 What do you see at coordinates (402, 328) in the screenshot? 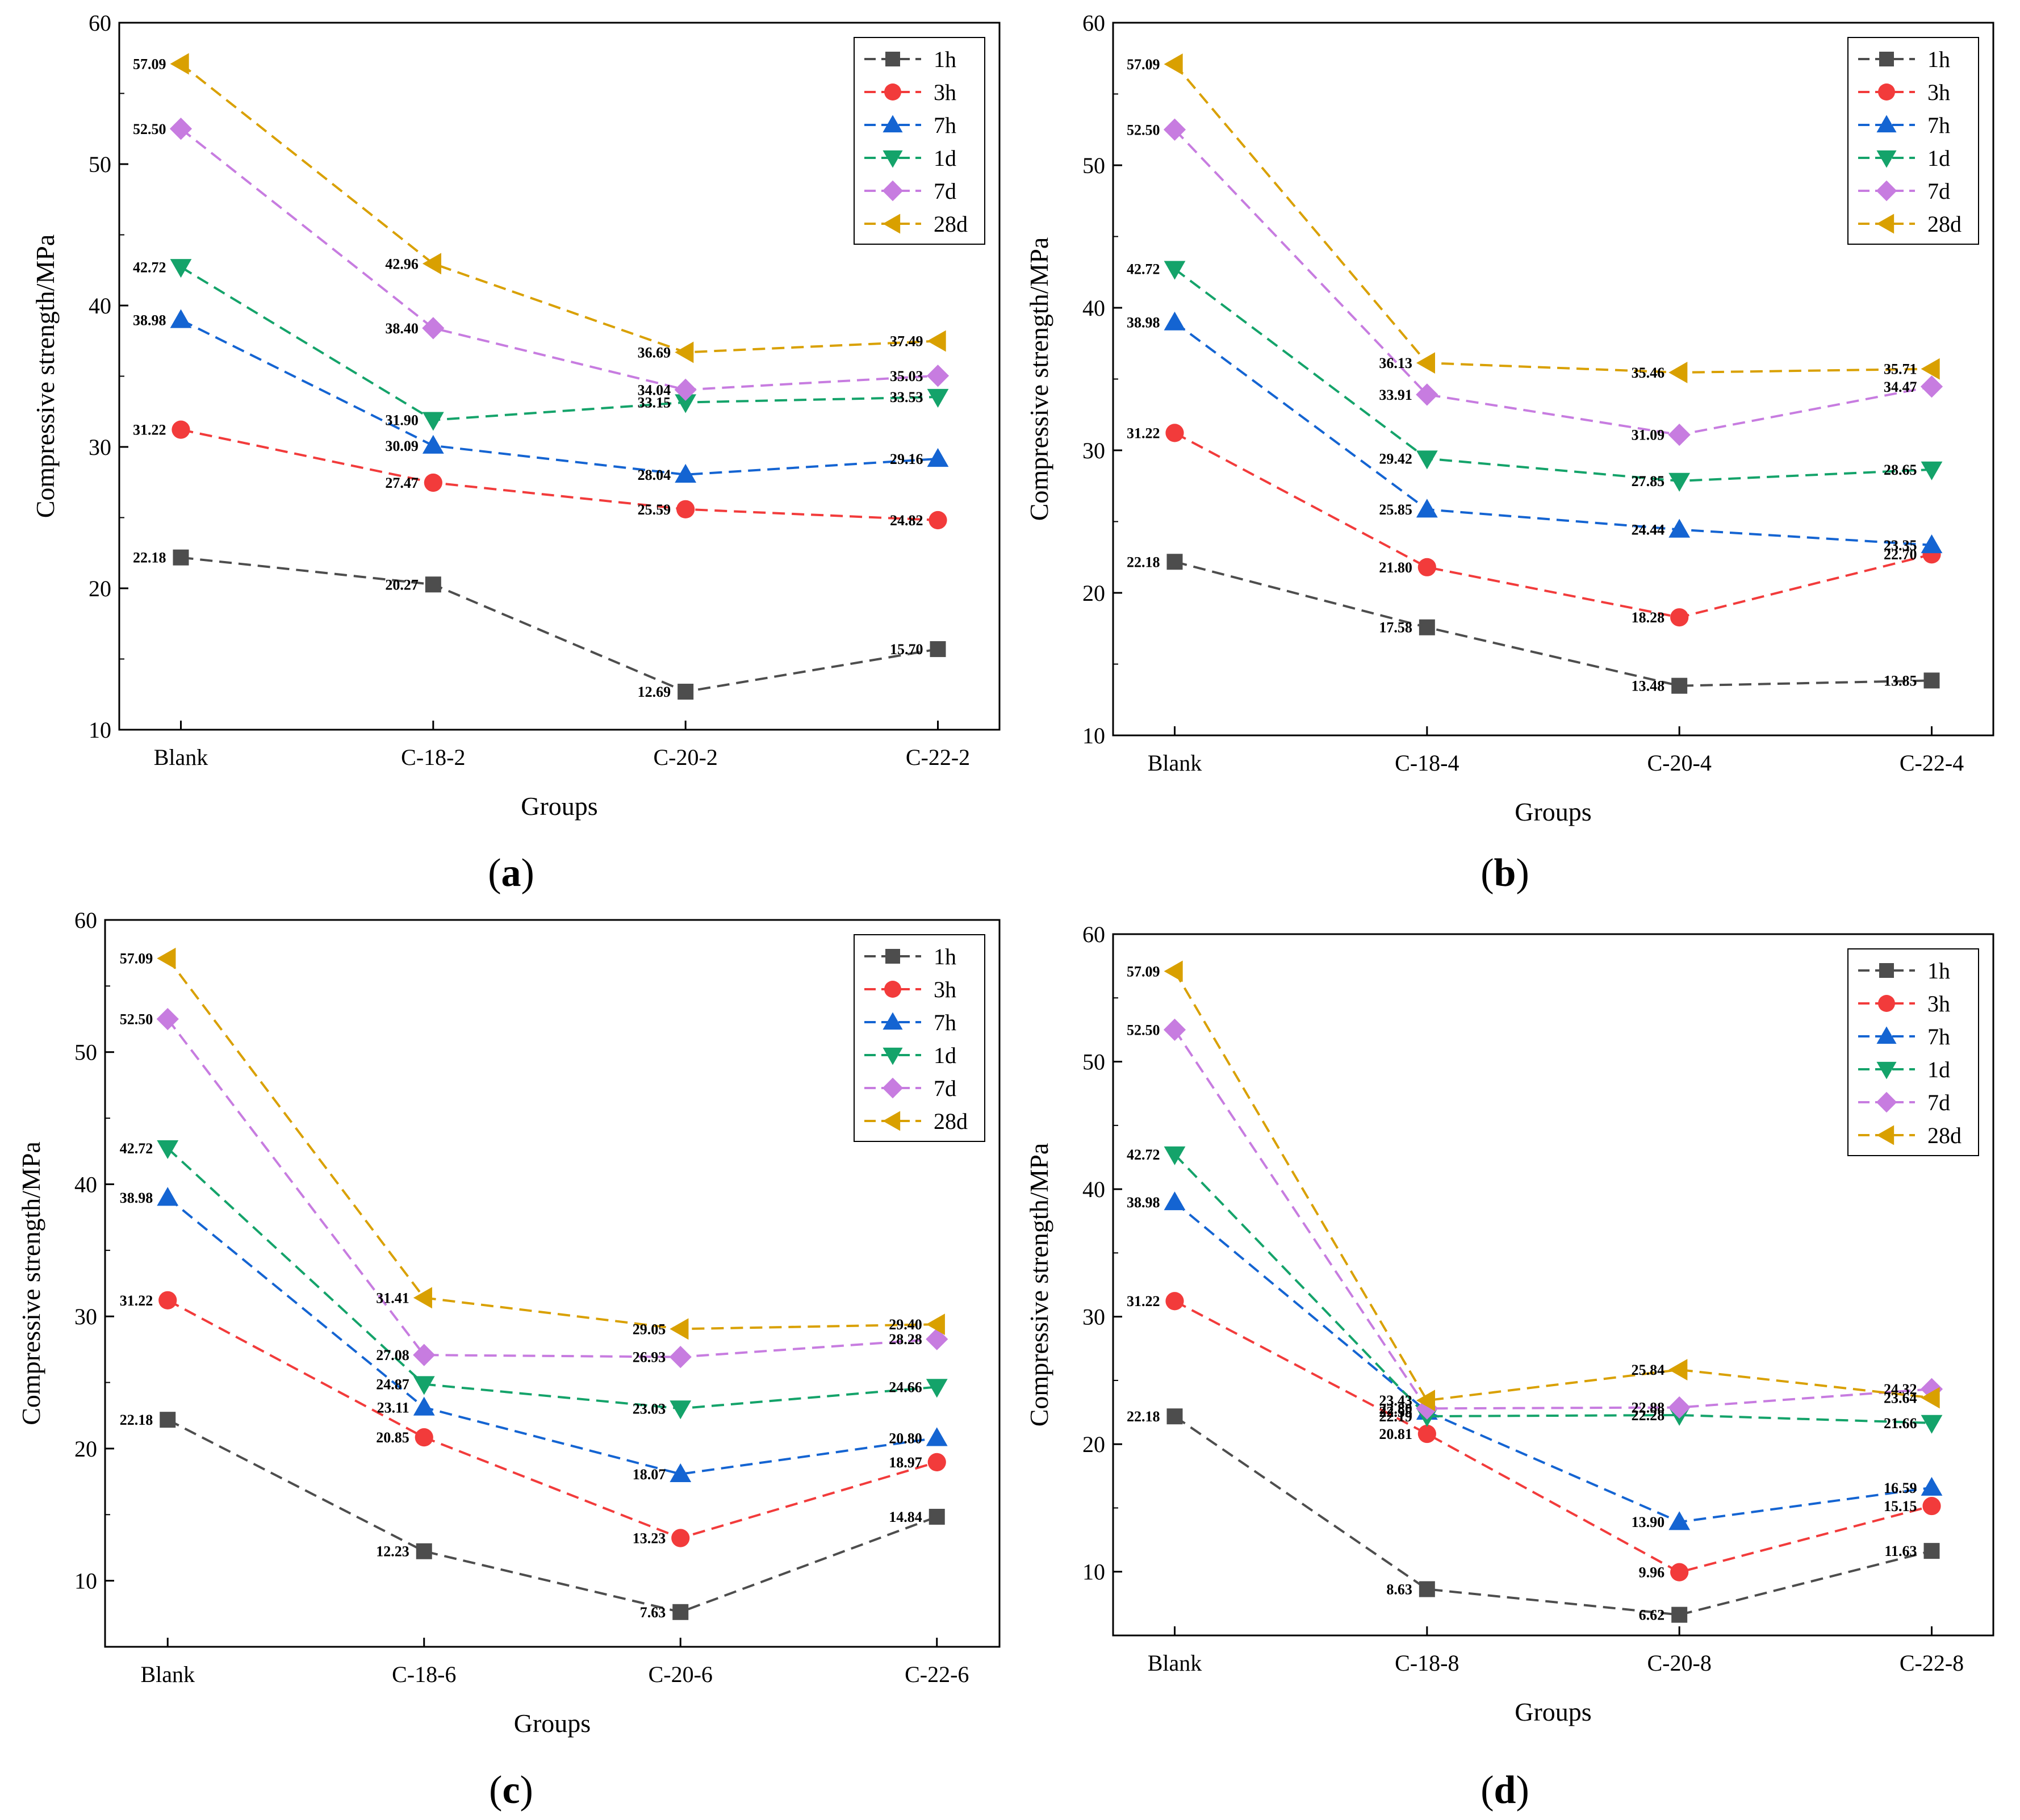
I see `data-label-7d: 38.40` at bounding box center [402, 328].